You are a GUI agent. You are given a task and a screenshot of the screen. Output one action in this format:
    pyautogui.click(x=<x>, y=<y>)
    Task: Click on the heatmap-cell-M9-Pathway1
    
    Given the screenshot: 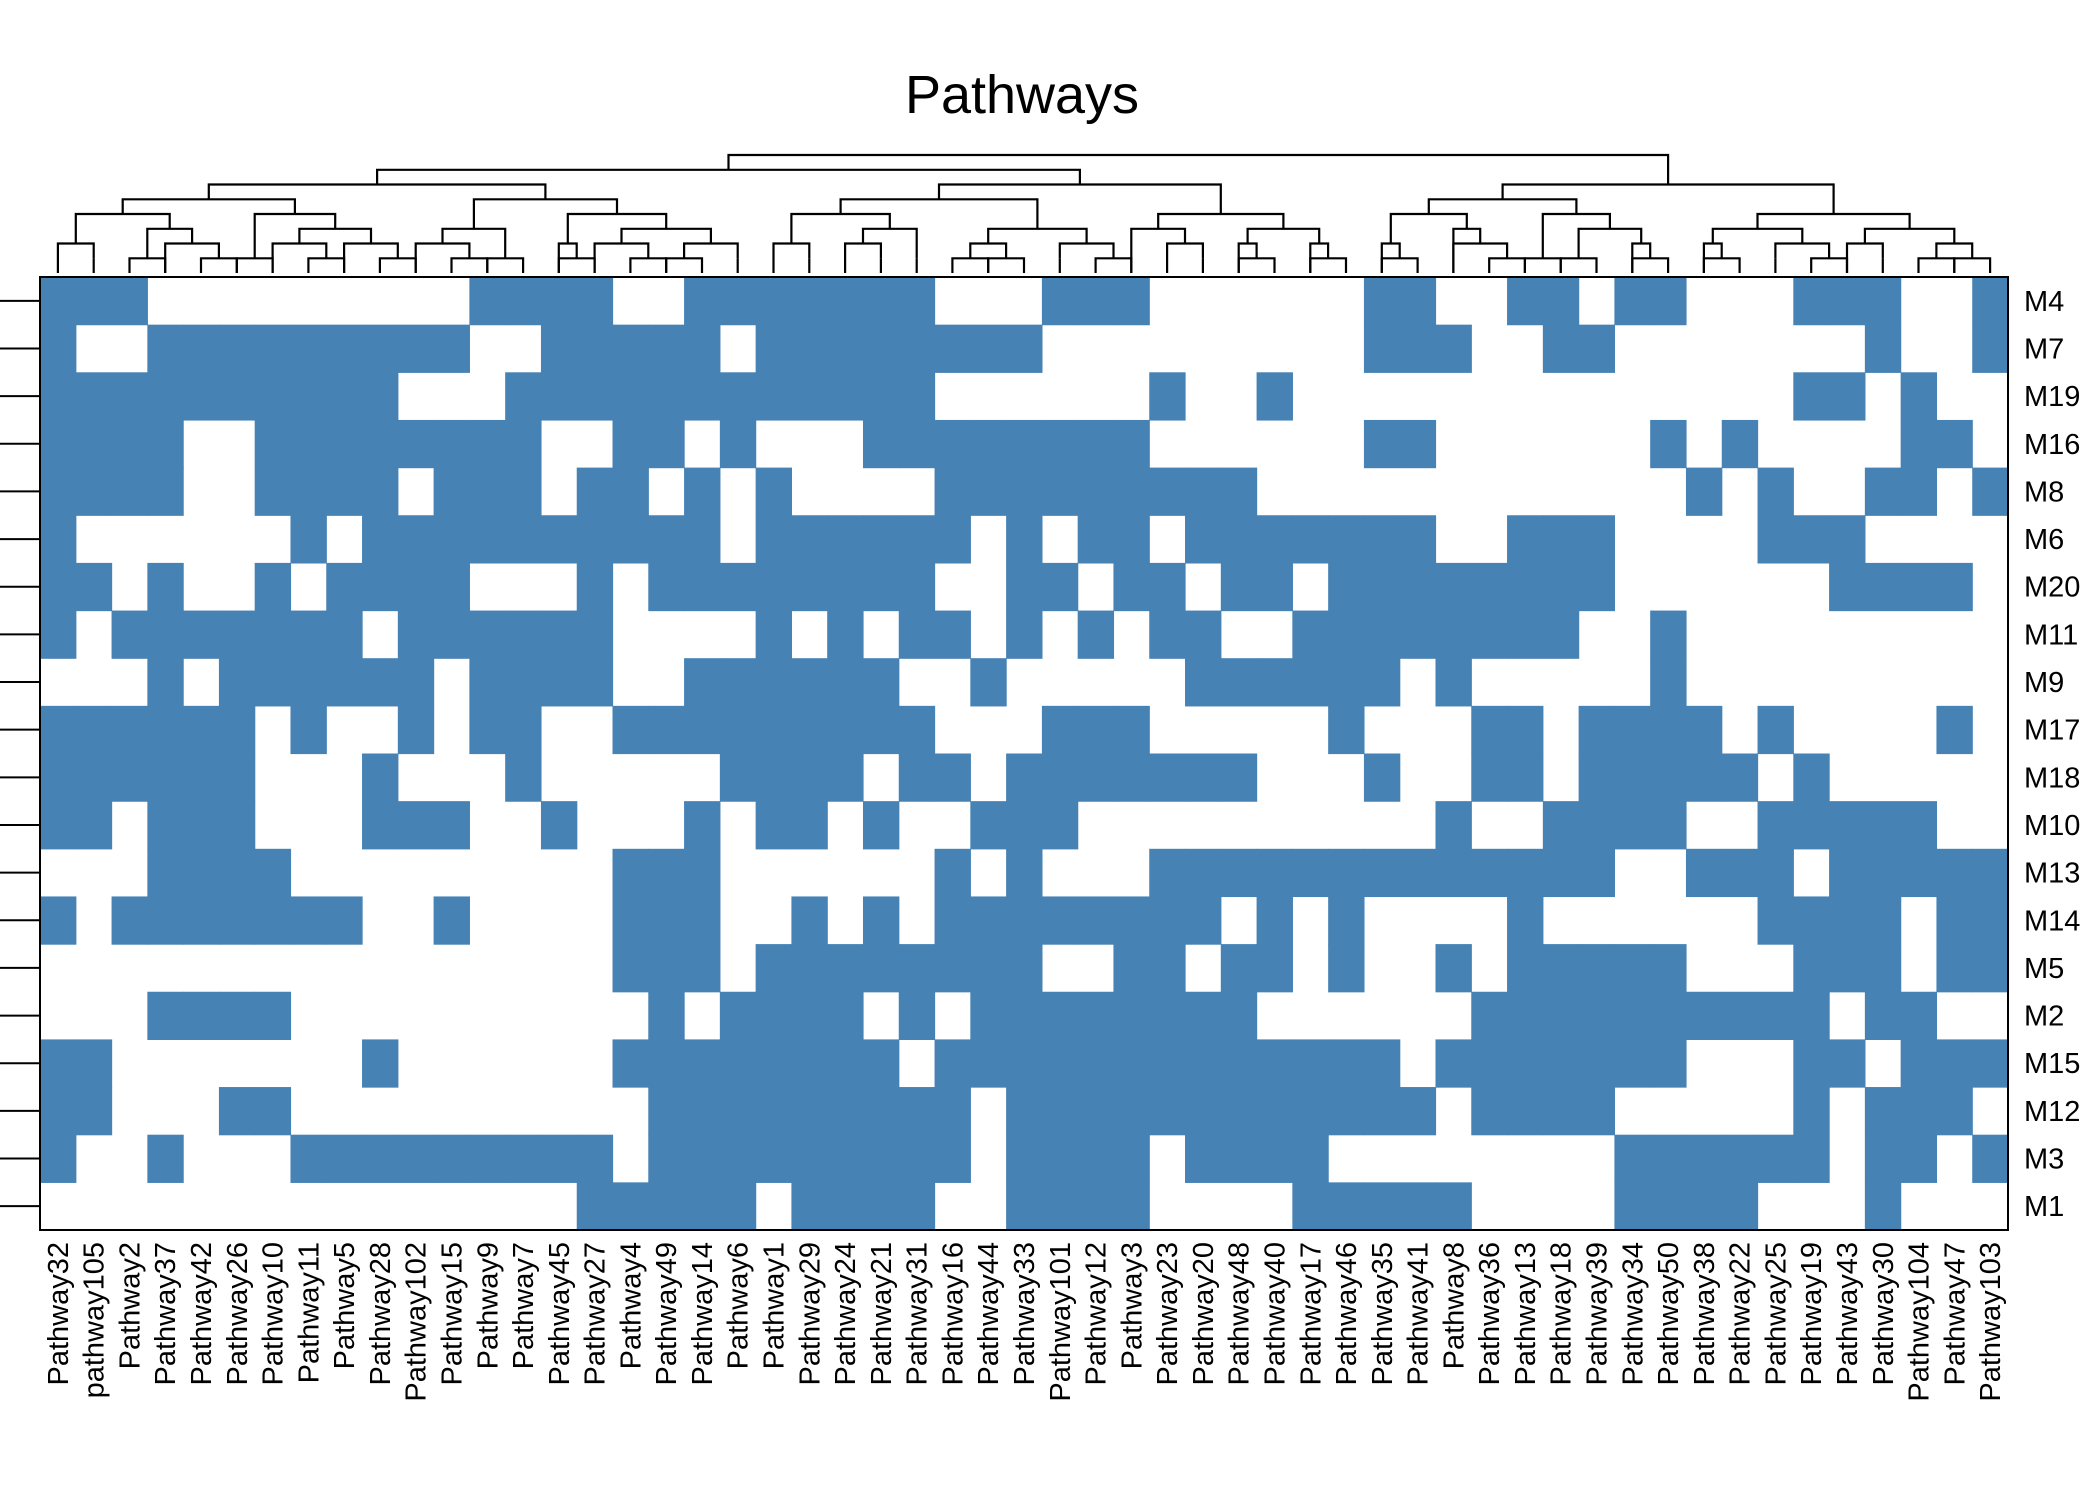 What is the action you would take?
    pyautogui.click(x=774, y=682)
    